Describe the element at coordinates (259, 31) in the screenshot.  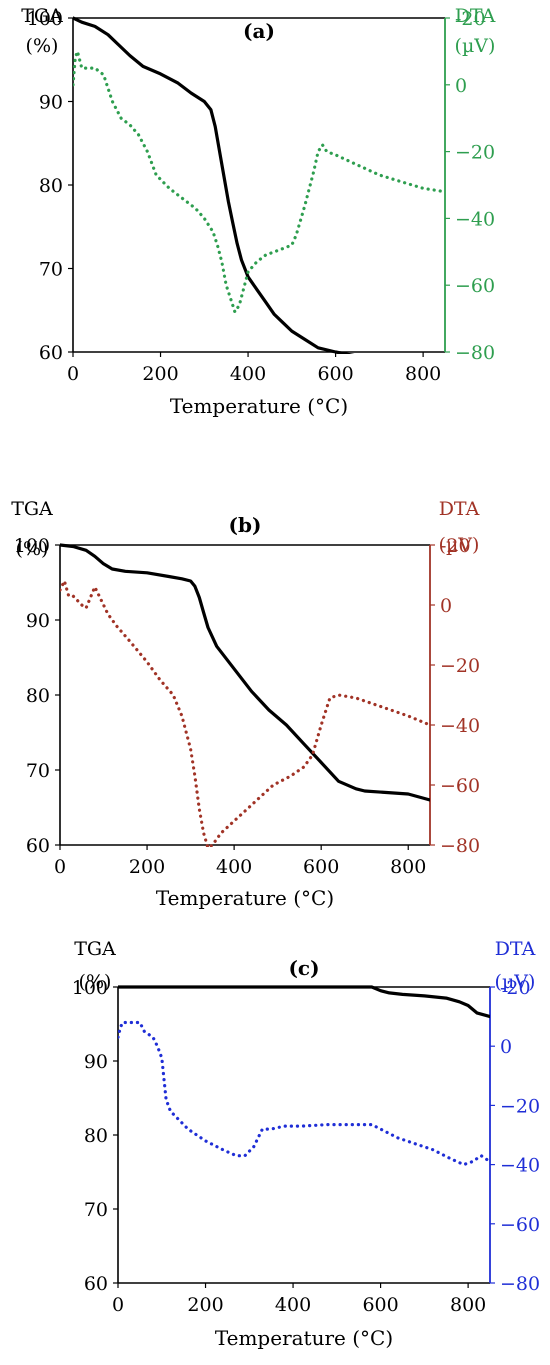
I see `panel-label: (a)` at that location.